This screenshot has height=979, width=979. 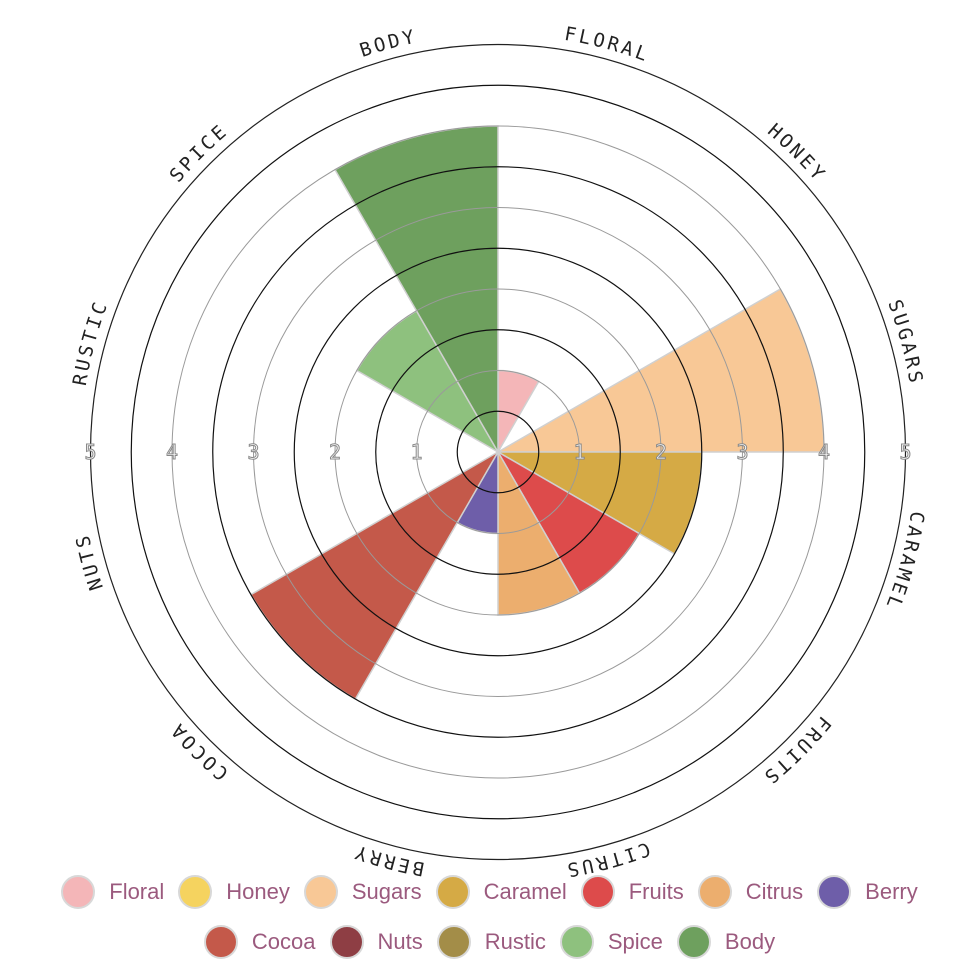 I want to click on legend-item-nuts: Nuts, so click(x=376, y=942).